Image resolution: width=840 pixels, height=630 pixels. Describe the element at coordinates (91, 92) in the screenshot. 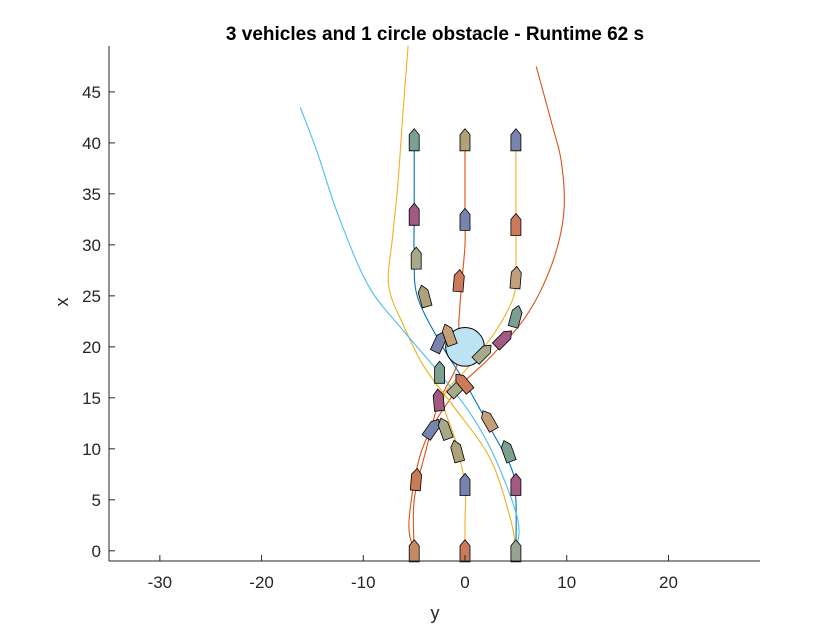

I see `y-tick-label-9: 45` at that location.